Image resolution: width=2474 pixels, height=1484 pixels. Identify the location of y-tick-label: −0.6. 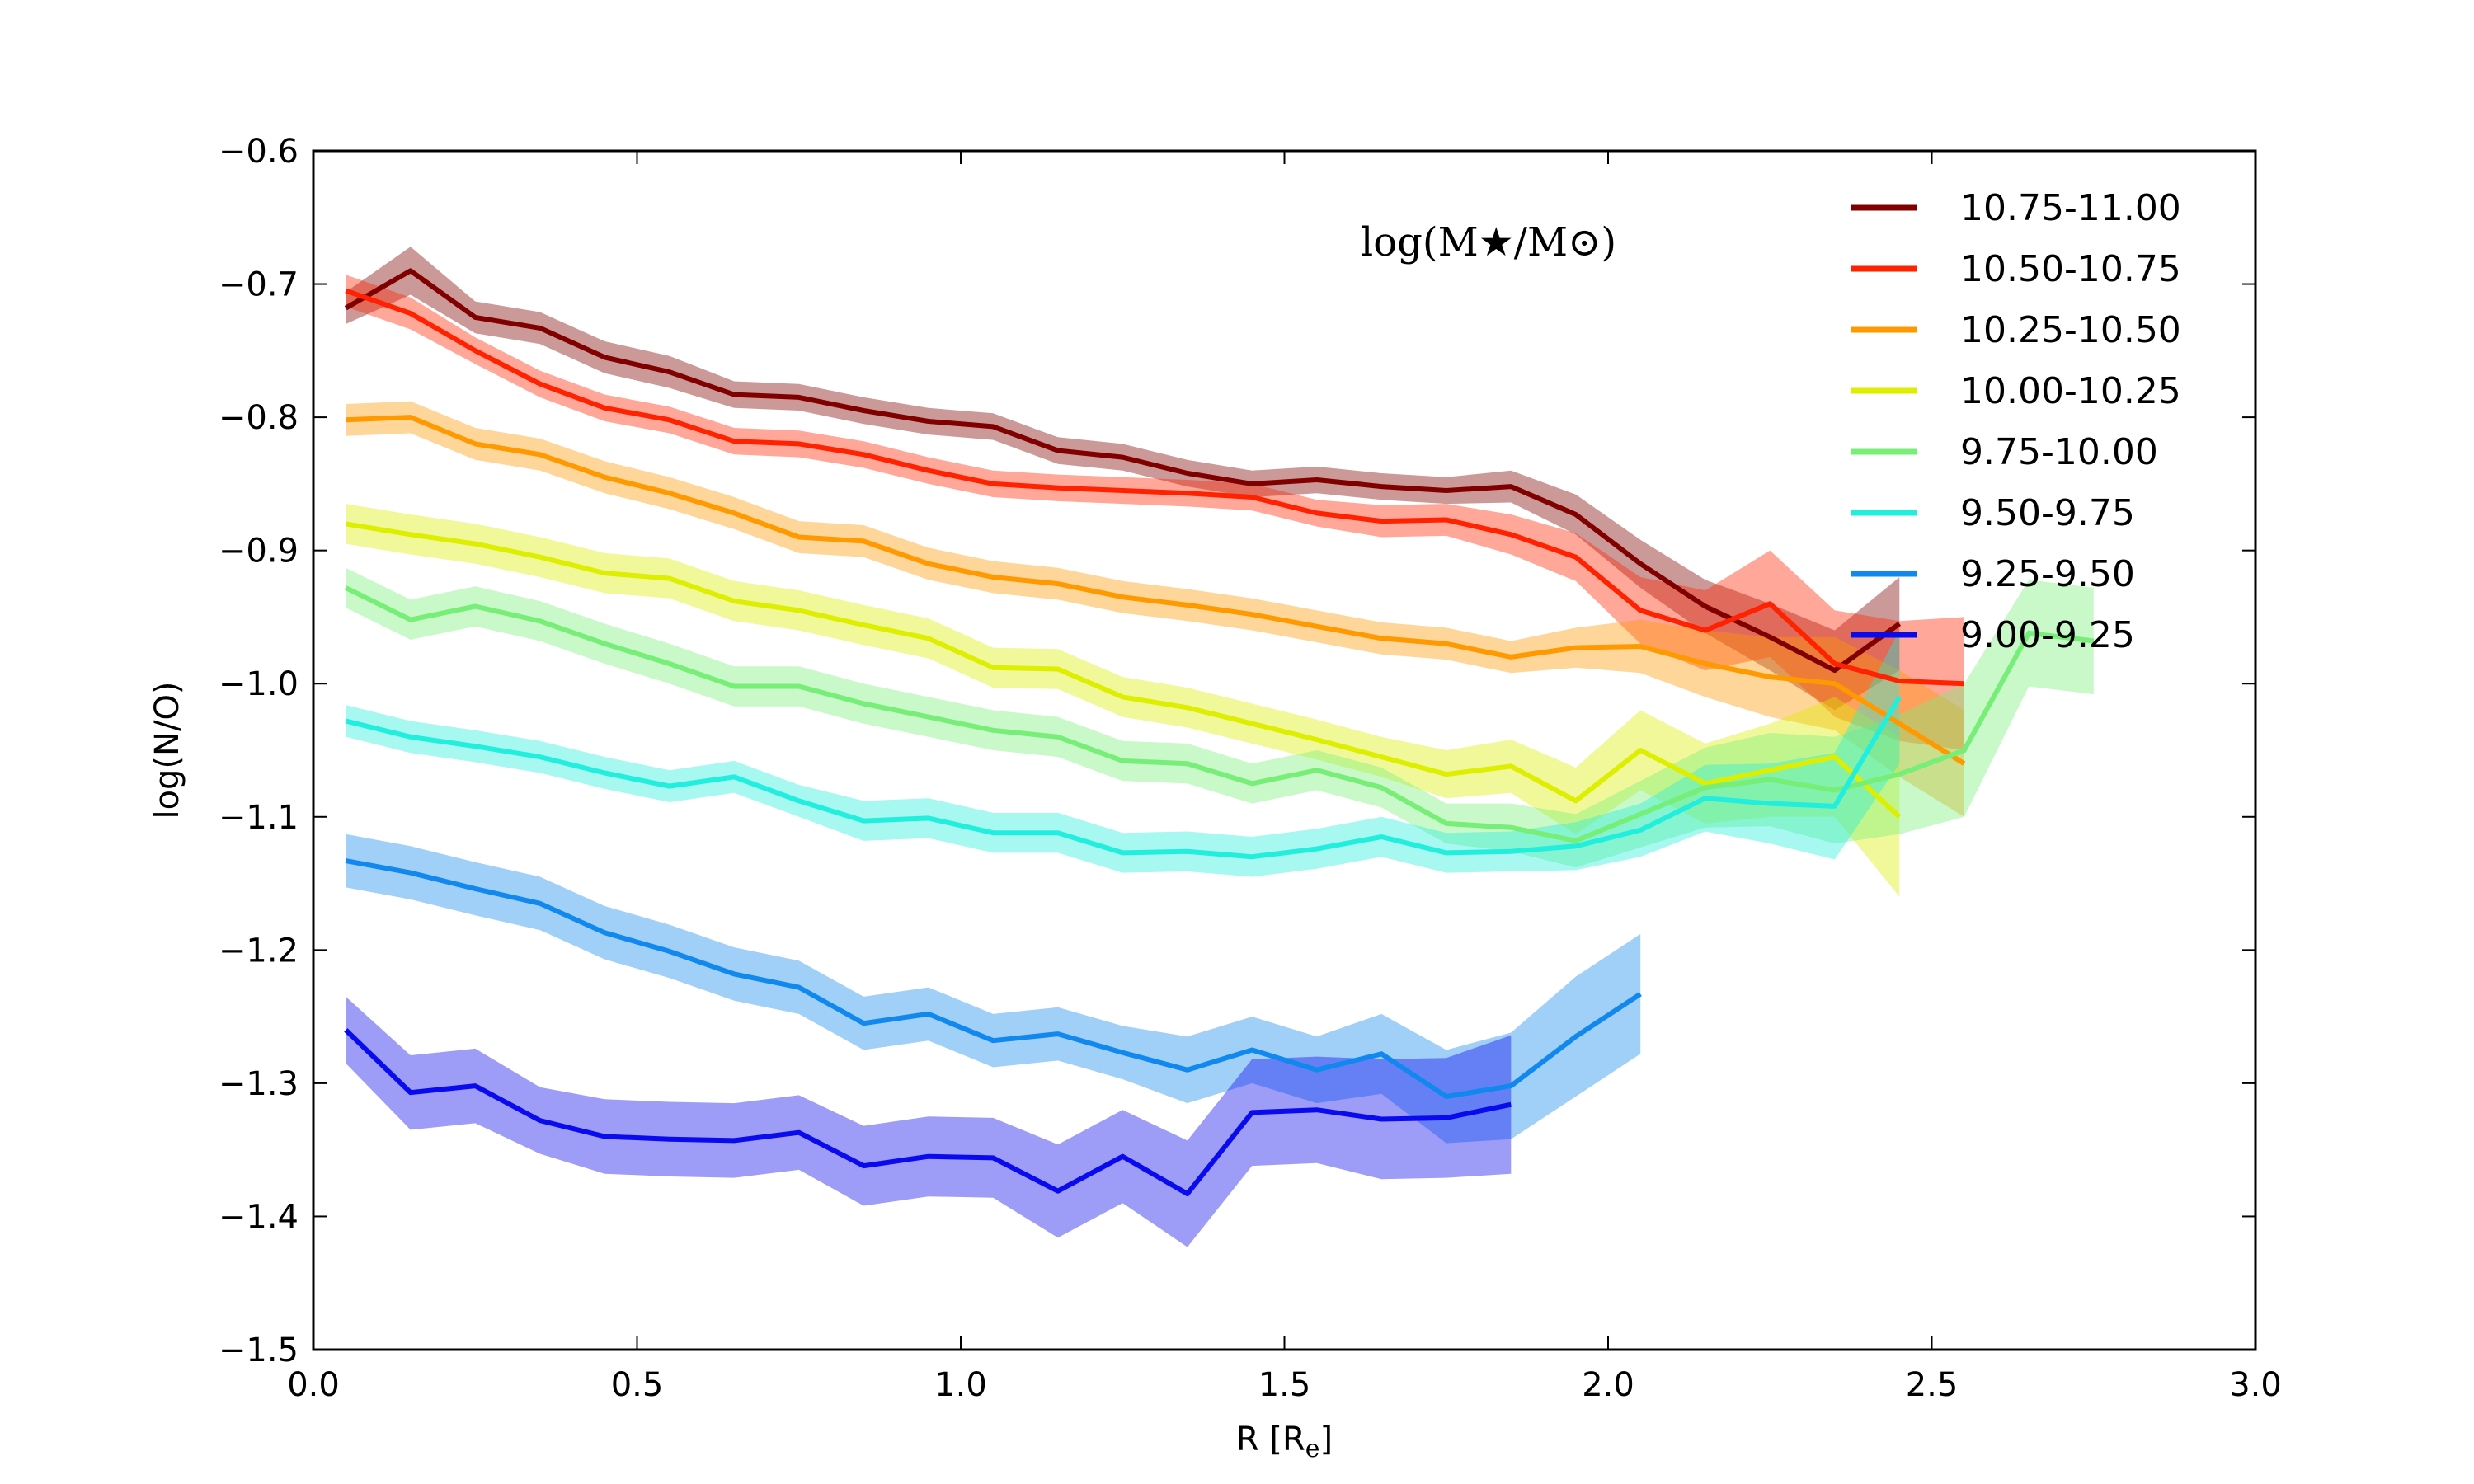
(259, 152).